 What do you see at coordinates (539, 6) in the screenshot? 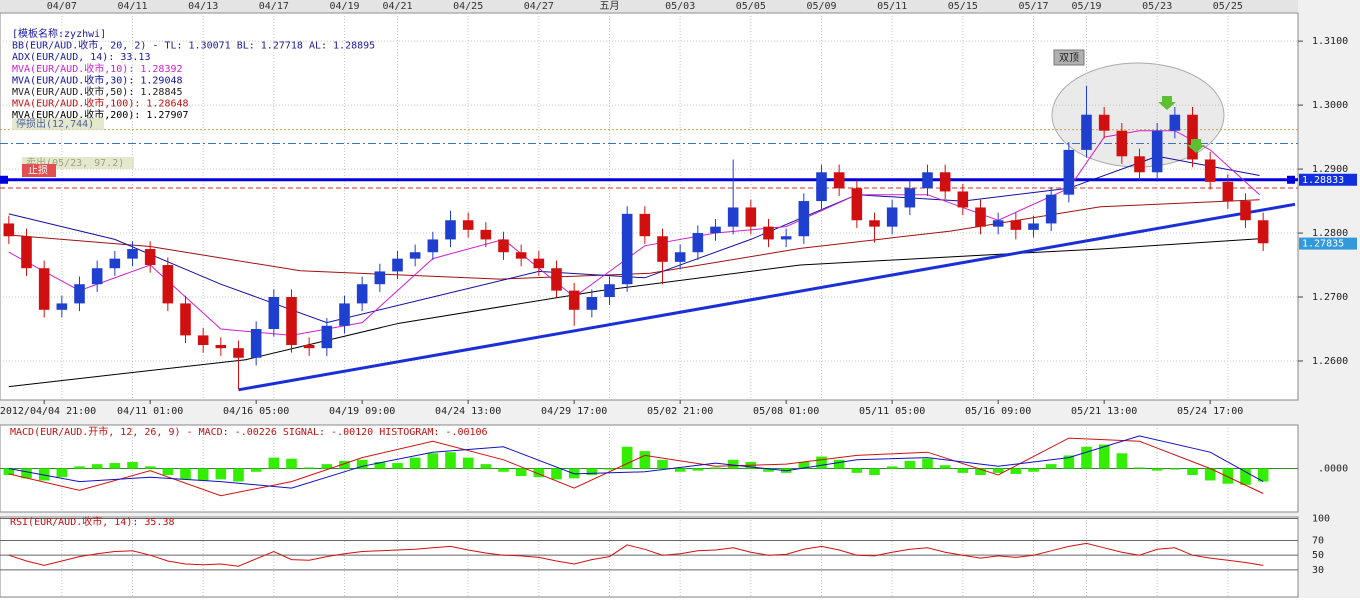
I see `top-date-label: 04/27` at bounding box center [539, 6].